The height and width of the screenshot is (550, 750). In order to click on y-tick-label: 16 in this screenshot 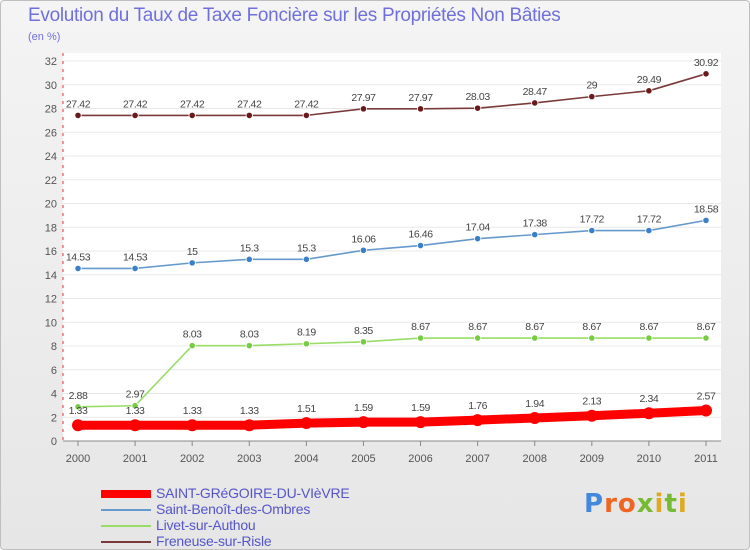, I will do `click(51, 252)`.